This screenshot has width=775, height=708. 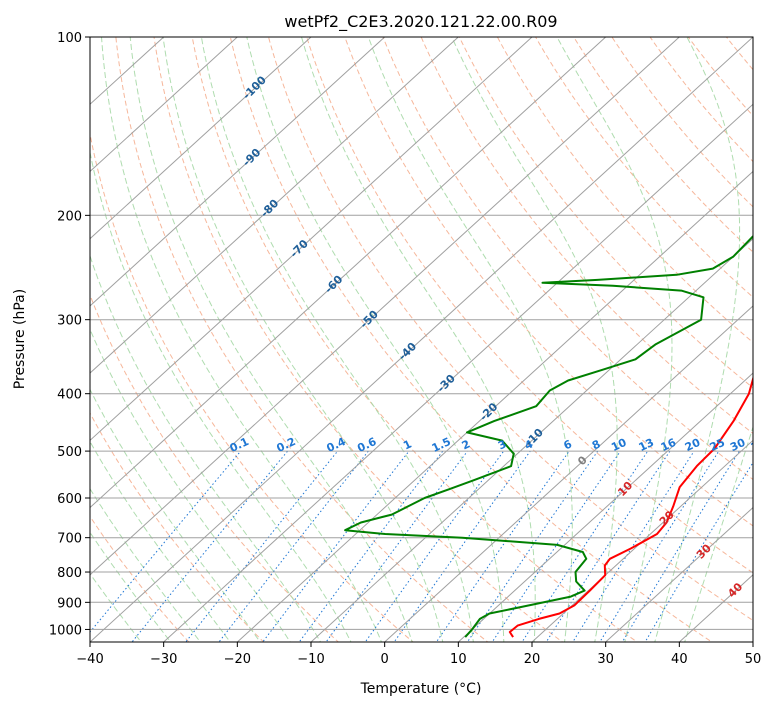 I want to click on x-axis: −40 −30 −20 −10 0 10 20 30 40 50, so click(x=418, y=654).